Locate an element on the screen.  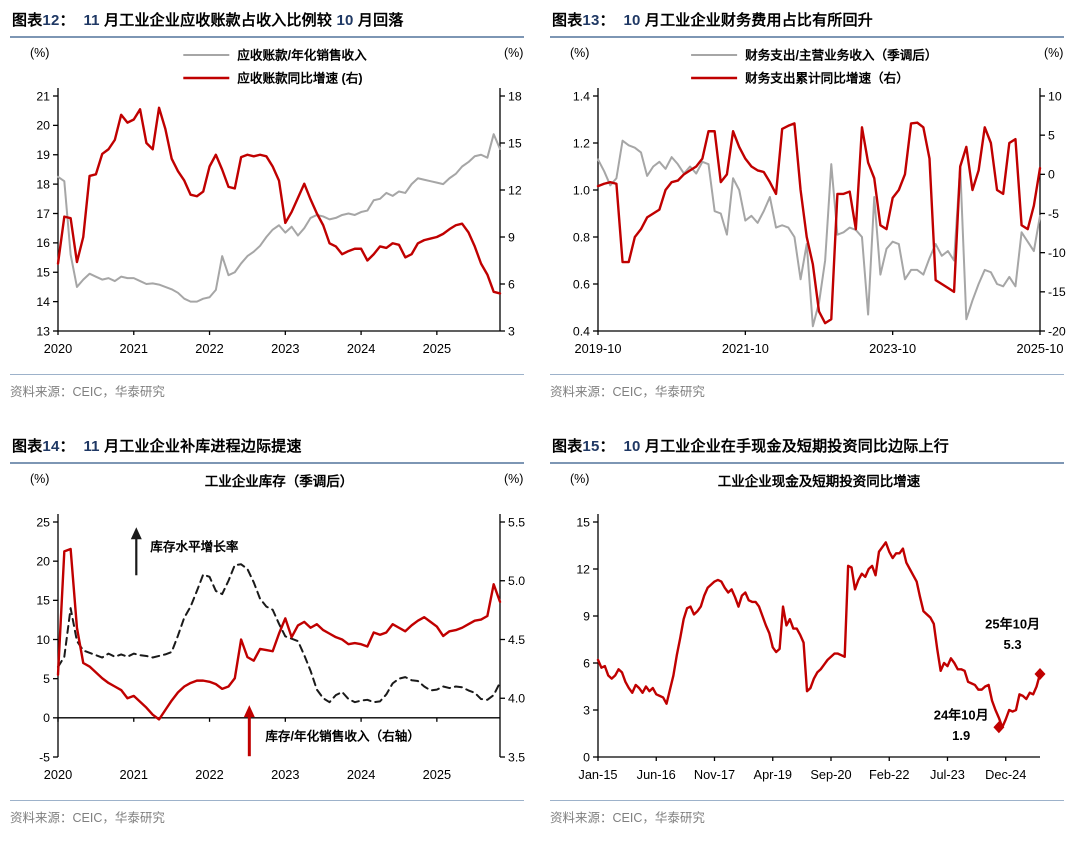
legend-label-receivables-to-sales-line: 应收账款/年化销售收入 is located at coordinates (302, 54).